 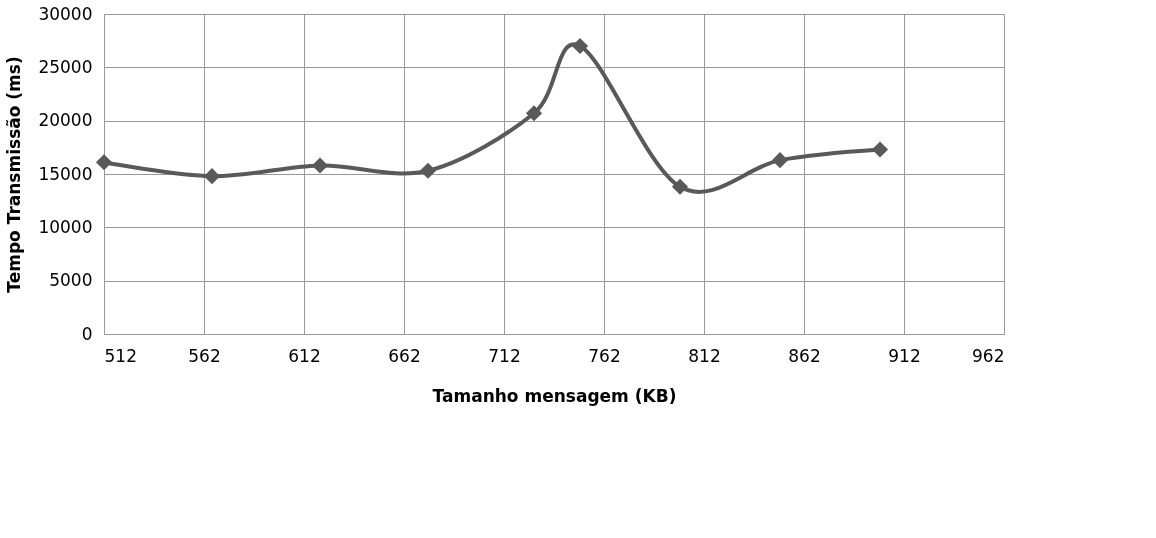 I want to click on y-tick-label: 5000, so click(x=71, y=280).